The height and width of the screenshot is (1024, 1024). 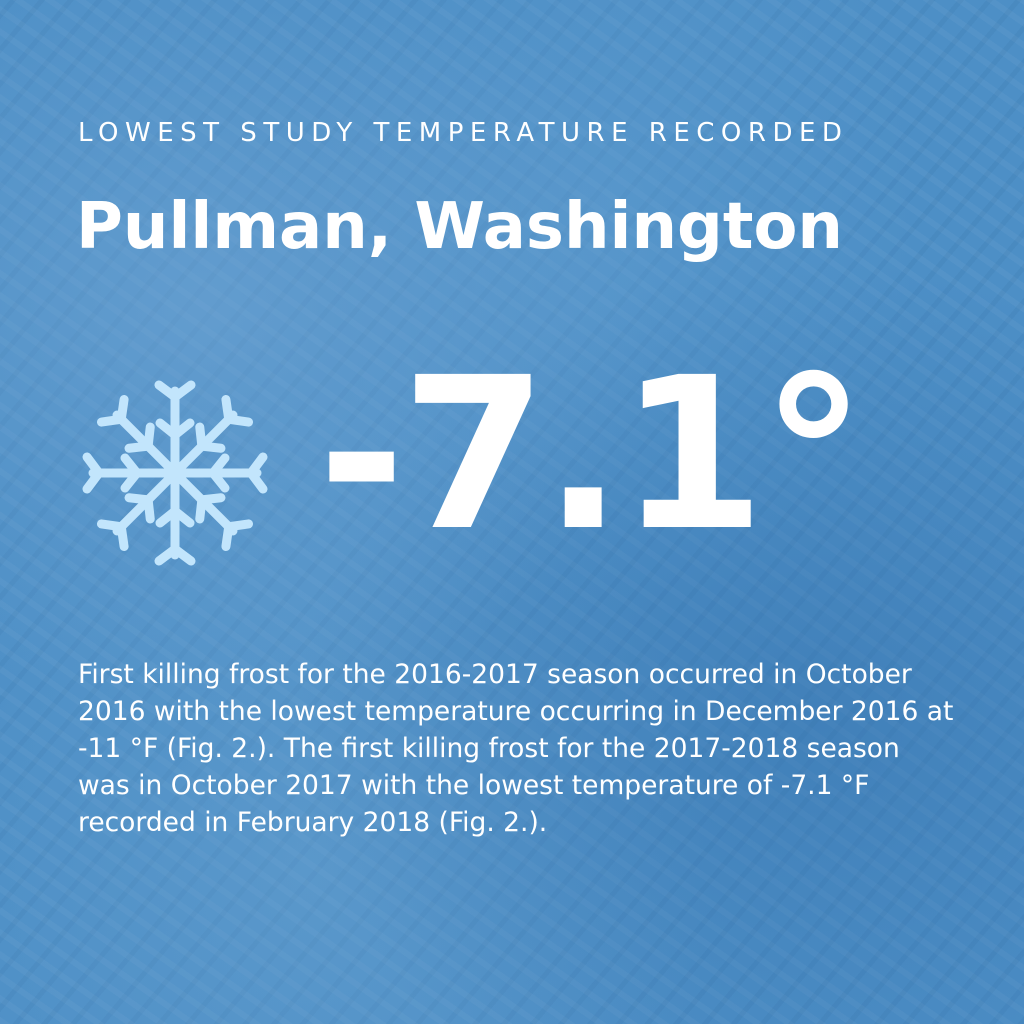 What do you see at coordinates (459, 227) in the screenshot?
I see `page-title: Pullman, Washington` at bounding box center [459, 227].